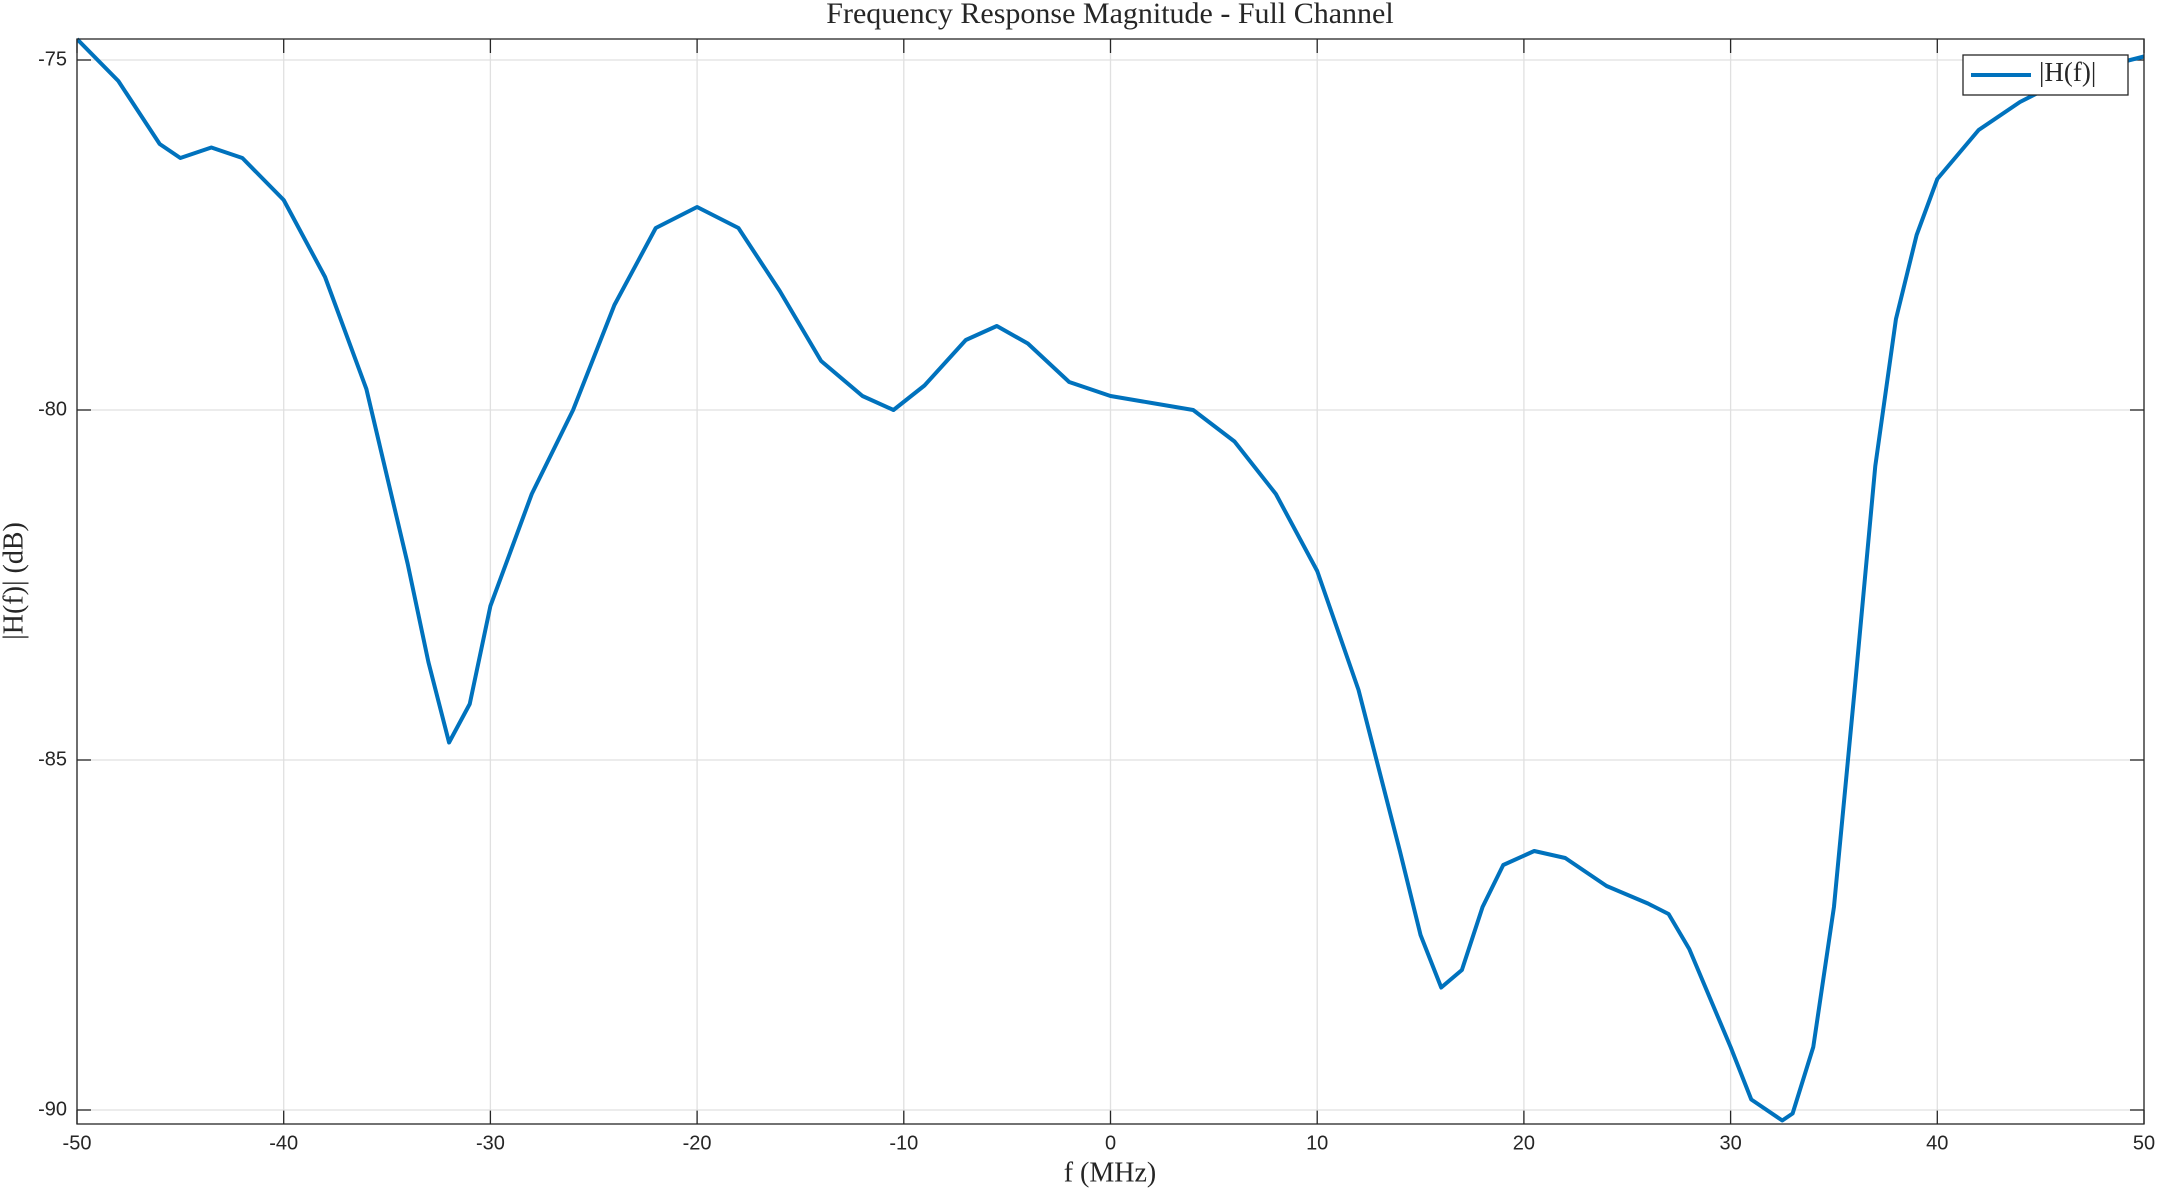 Image resolution: width=2158 pixels, height=1193 pixels. What do you see at coordinates (52, 59) in the screenshot?
I see `y-tick-label: -75` at bounding box center [52, 59].